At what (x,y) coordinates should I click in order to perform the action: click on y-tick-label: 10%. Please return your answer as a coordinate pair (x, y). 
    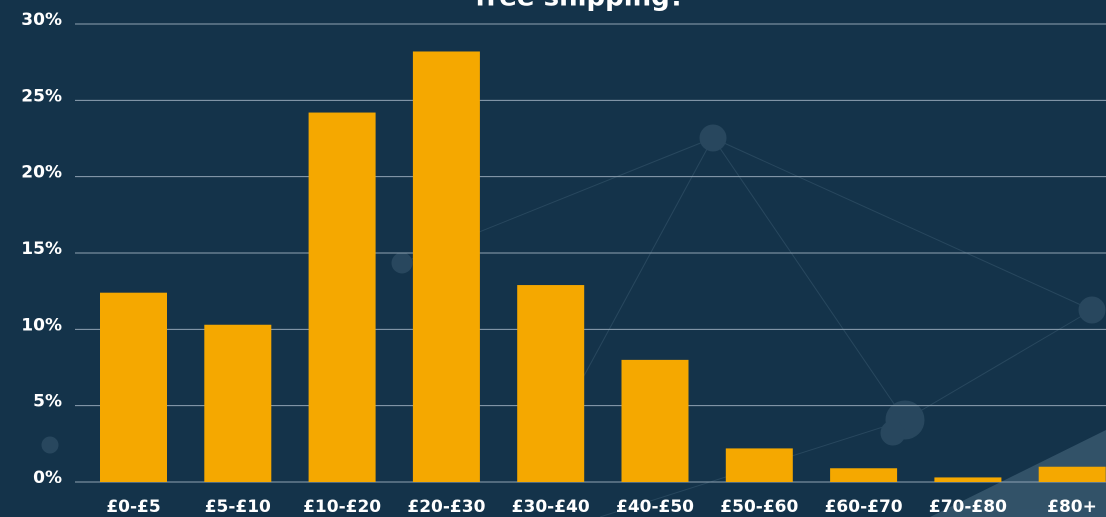
    Looking at the image, I should click on (41, 325).